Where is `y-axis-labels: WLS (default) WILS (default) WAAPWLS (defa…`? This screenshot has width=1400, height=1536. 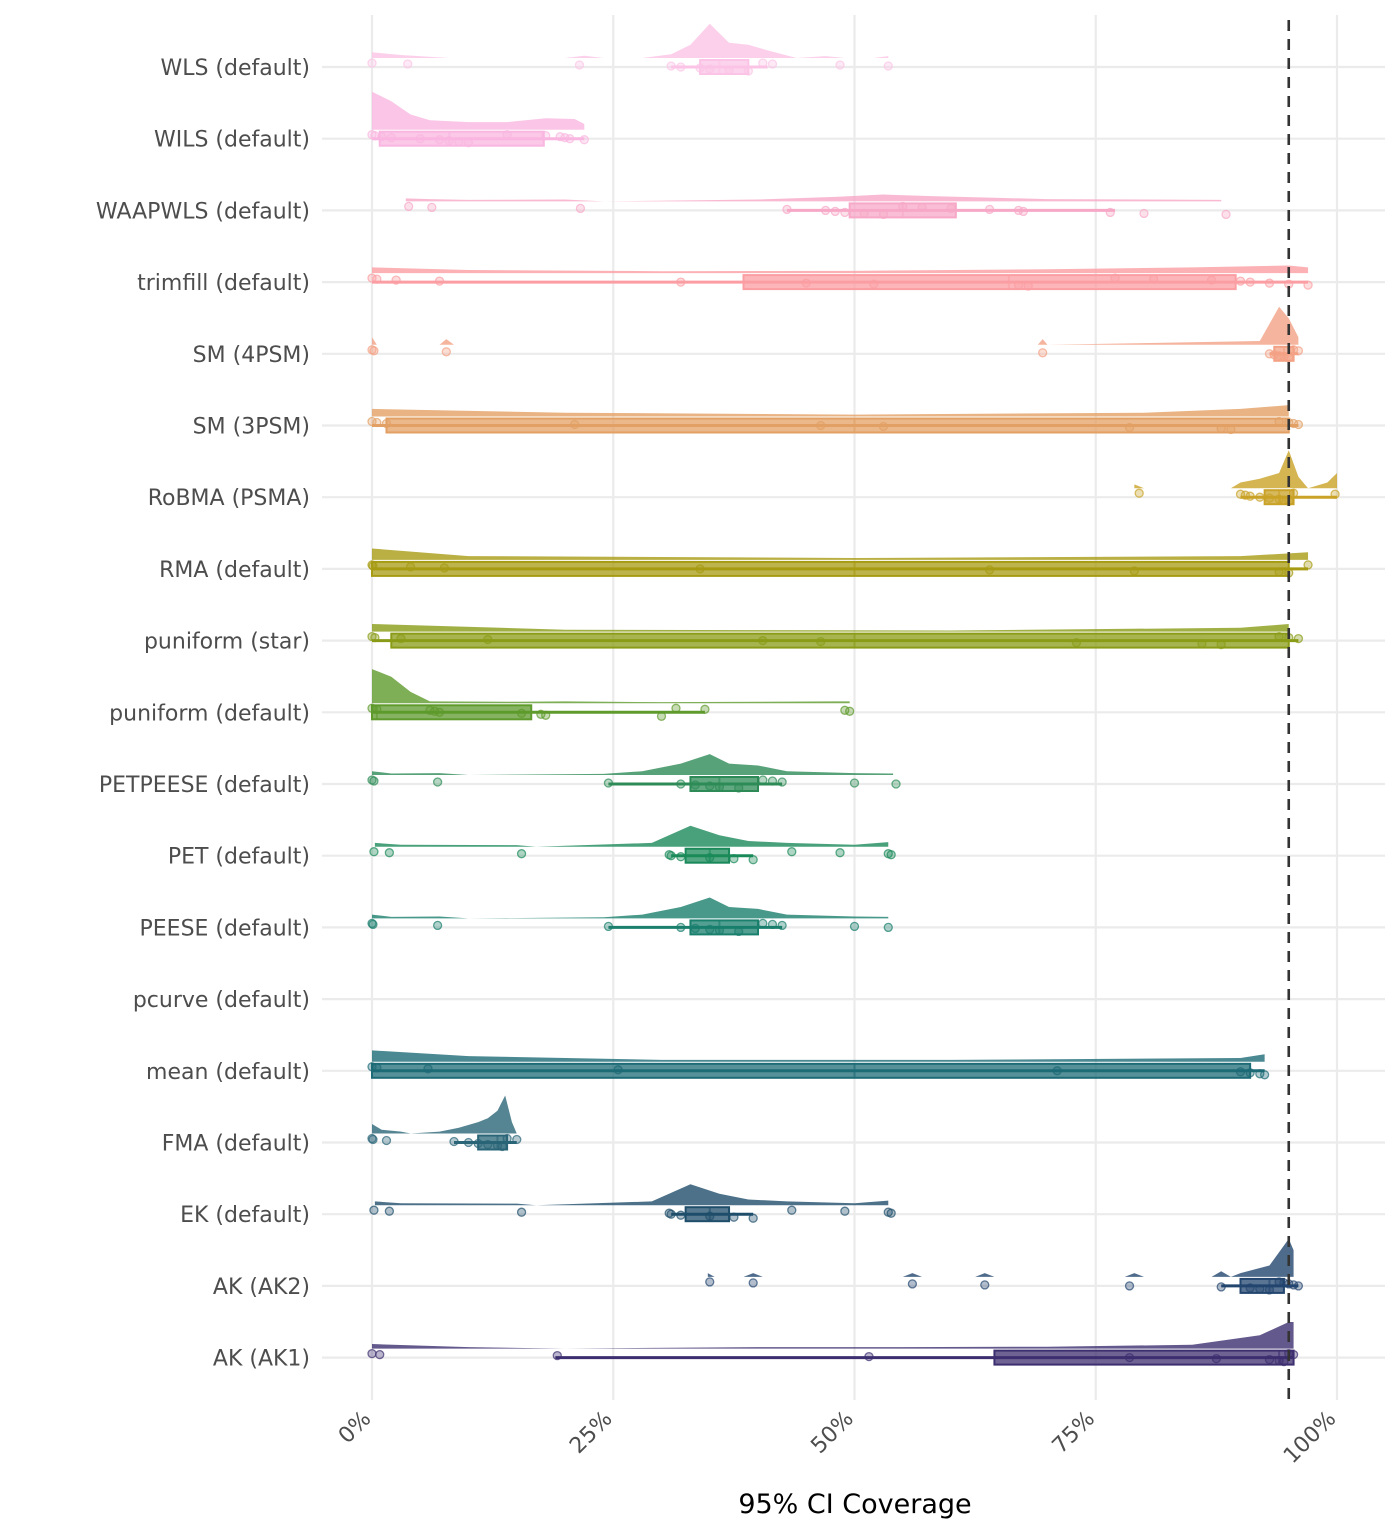
y-axis-labels: WLS (default) WILS (default) WAAPWLS (defa… is located at coordinates (203, 714).